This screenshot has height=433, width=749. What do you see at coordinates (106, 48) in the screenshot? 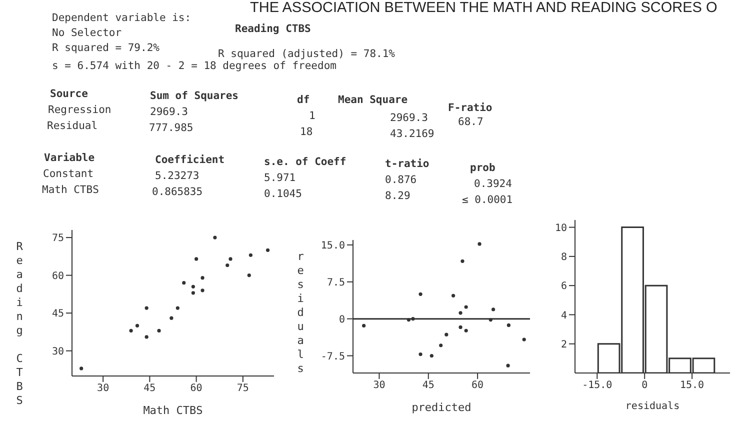
I see `text: R squared = 79.2%` at bounding box center [106, 48].